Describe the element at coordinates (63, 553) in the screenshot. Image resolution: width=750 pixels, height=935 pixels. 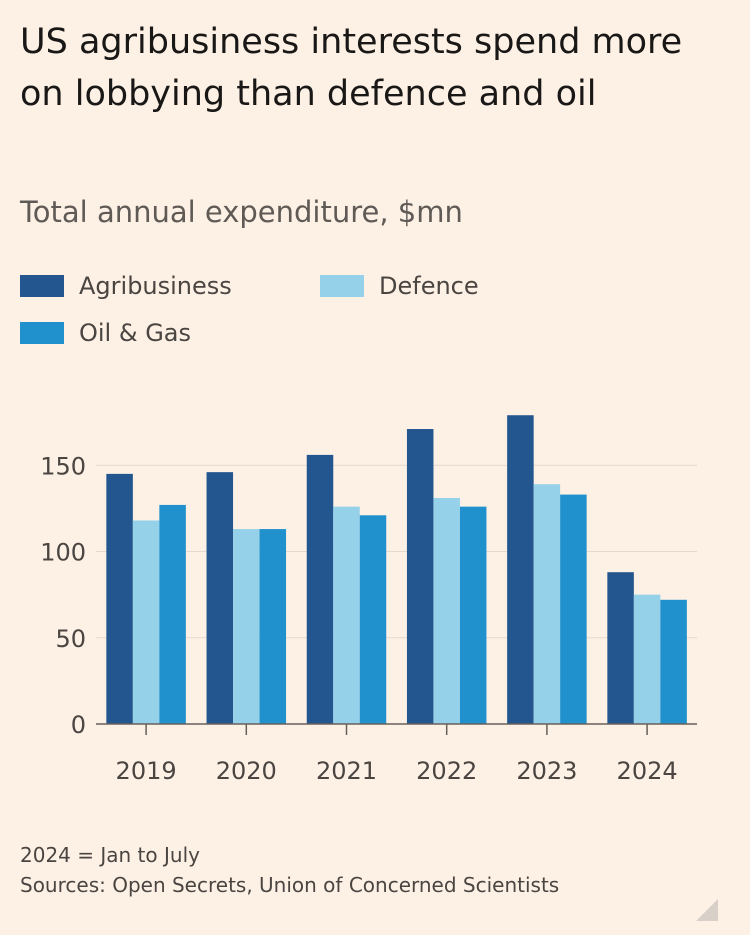
I see `y-tick-label-100: 100` at that location.